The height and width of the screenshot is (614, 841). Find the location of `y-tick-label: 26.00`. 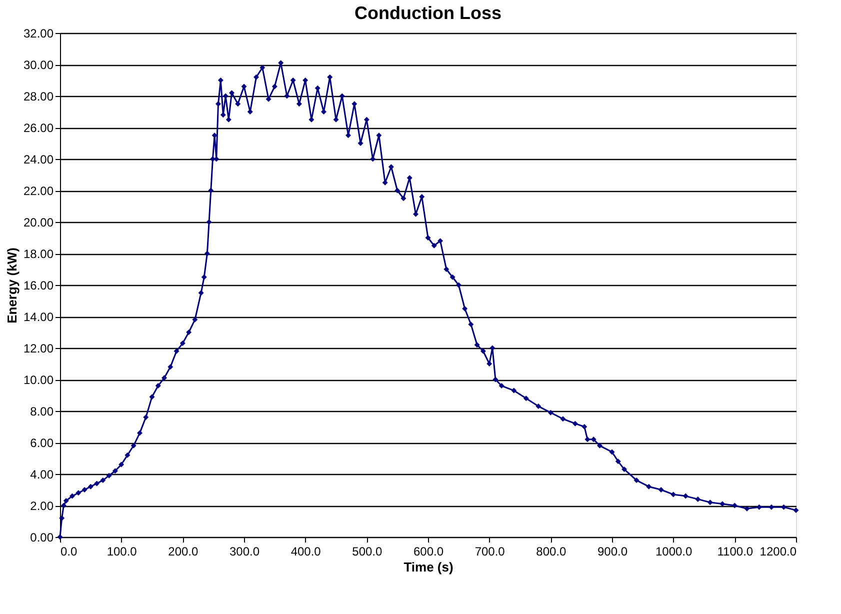

y-tick-label: 26.00 is located at coordinates (38, 128).